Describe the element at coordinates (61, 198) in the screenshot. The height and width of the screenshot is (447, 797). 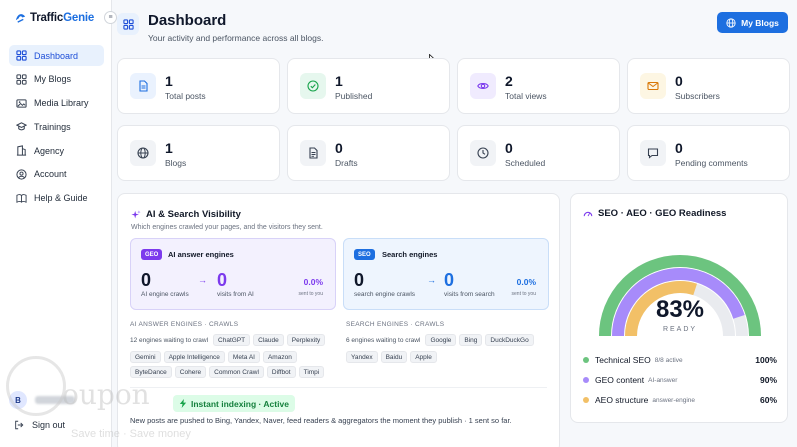
I see `sidebar-item-label: Help & Guide` at that location.